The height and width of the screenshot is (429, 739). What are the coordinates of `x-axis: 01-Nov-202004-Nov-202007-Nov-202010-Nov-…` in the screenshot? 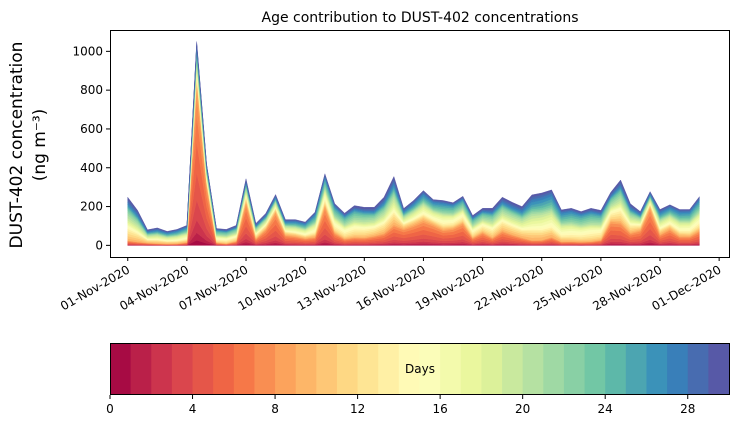 It's located at (391, 285).